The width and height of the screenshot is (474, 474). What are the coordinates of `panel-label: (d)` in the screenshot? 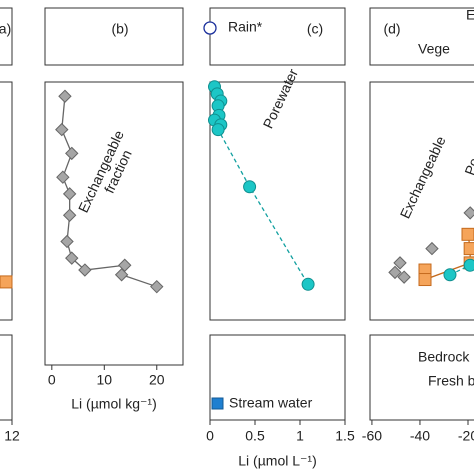 It's located at (391, 29).